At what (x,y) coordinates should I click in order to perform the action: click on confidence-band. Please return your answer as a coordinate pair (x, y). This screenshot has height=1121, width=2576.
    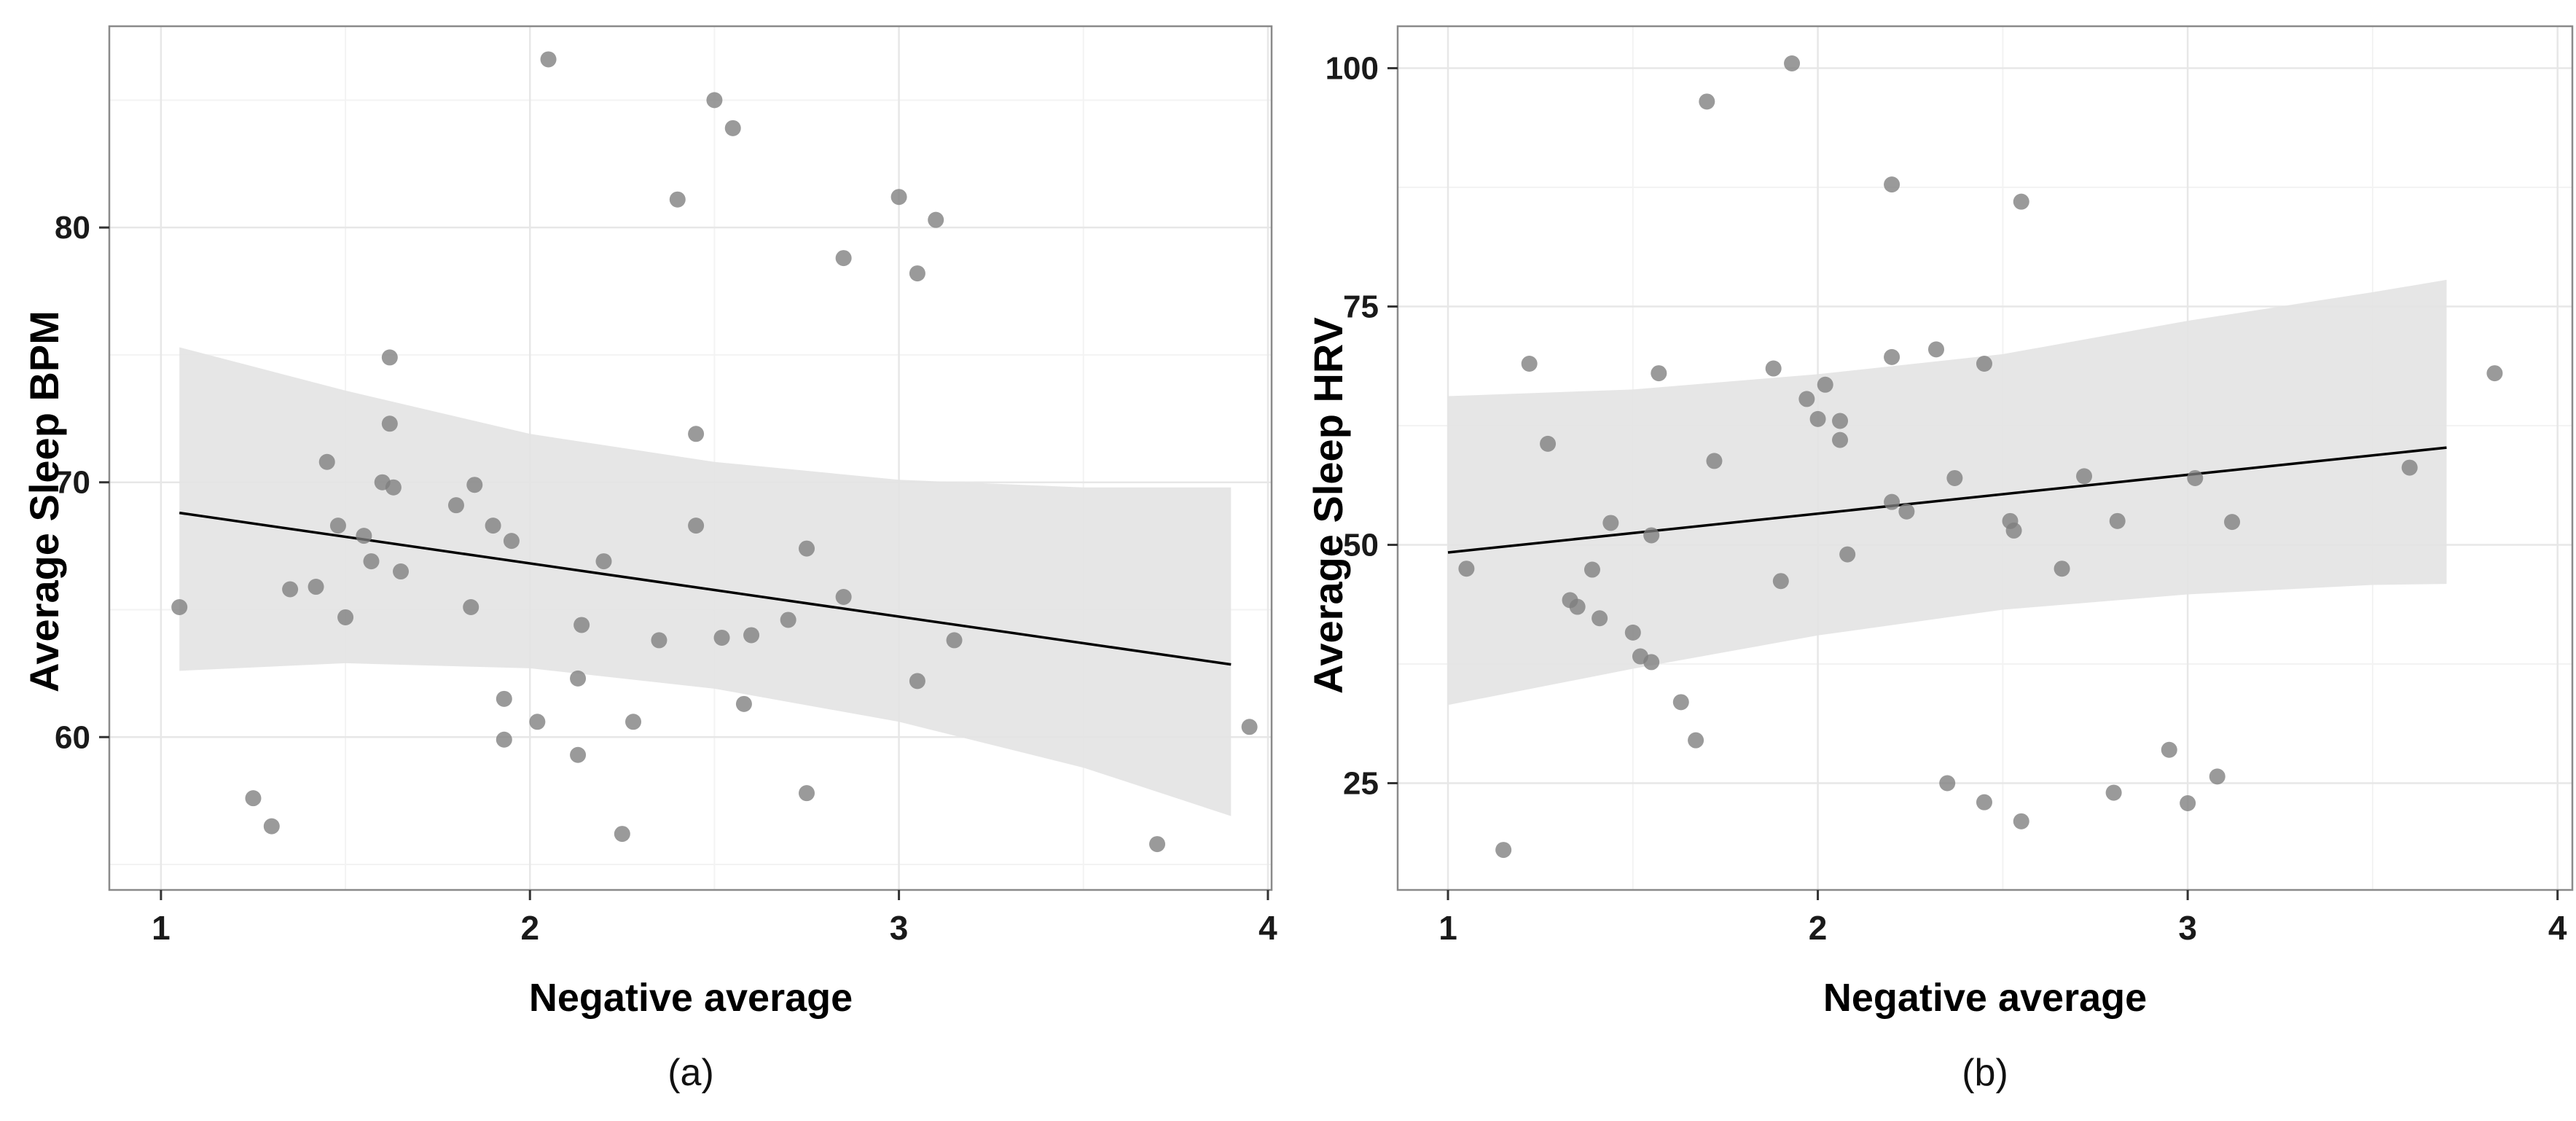
    Looking at the image, I should click on (1947, 492).